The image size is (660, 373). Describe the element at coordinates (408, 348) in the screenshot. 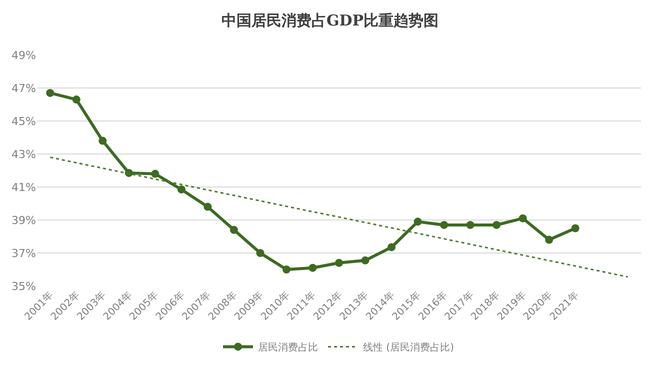

I see `legend-label: 线性 (居民消费占比)` at that location.